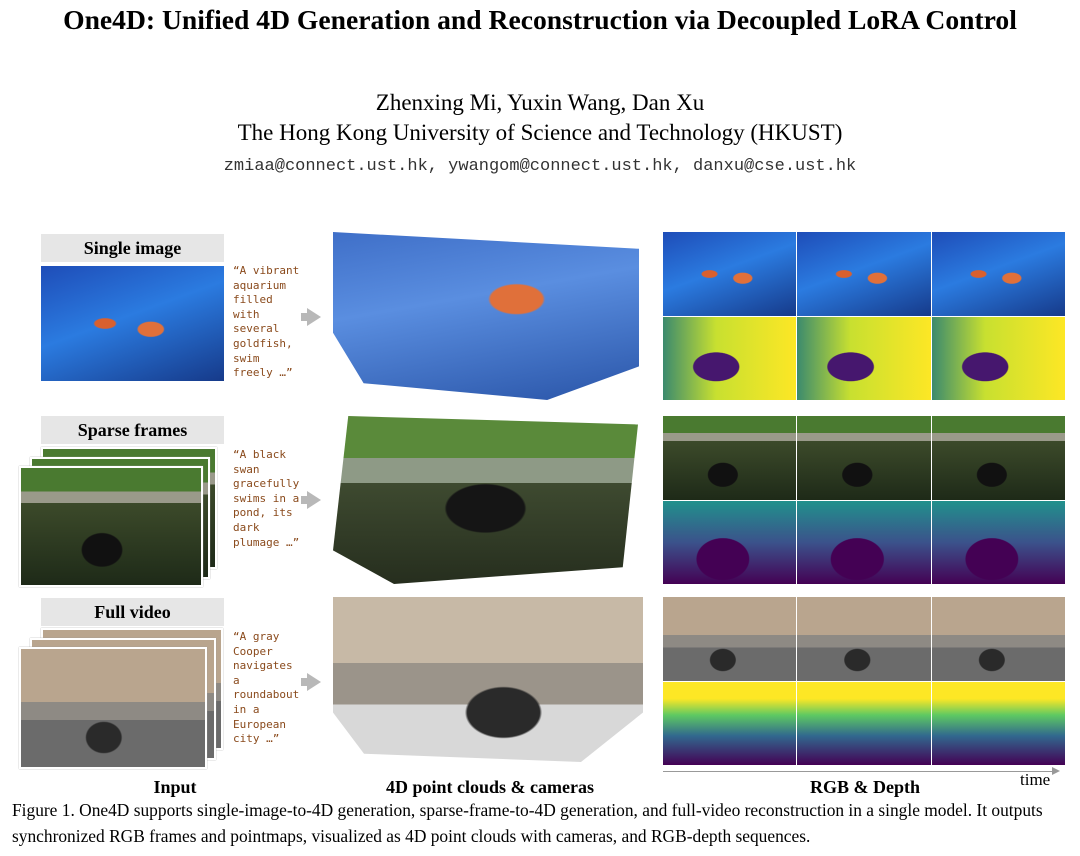  What do you see at coordinates (1056, 771) in the screenshot?
I see `time-arrowhead` at bounding box center [1056, 771].